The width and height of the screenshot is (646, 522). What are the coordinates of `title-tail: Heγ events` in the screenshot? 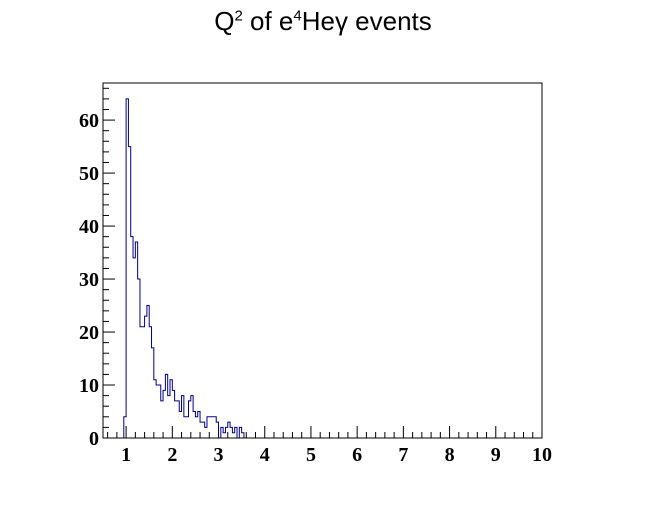 It's located at (366, 21).